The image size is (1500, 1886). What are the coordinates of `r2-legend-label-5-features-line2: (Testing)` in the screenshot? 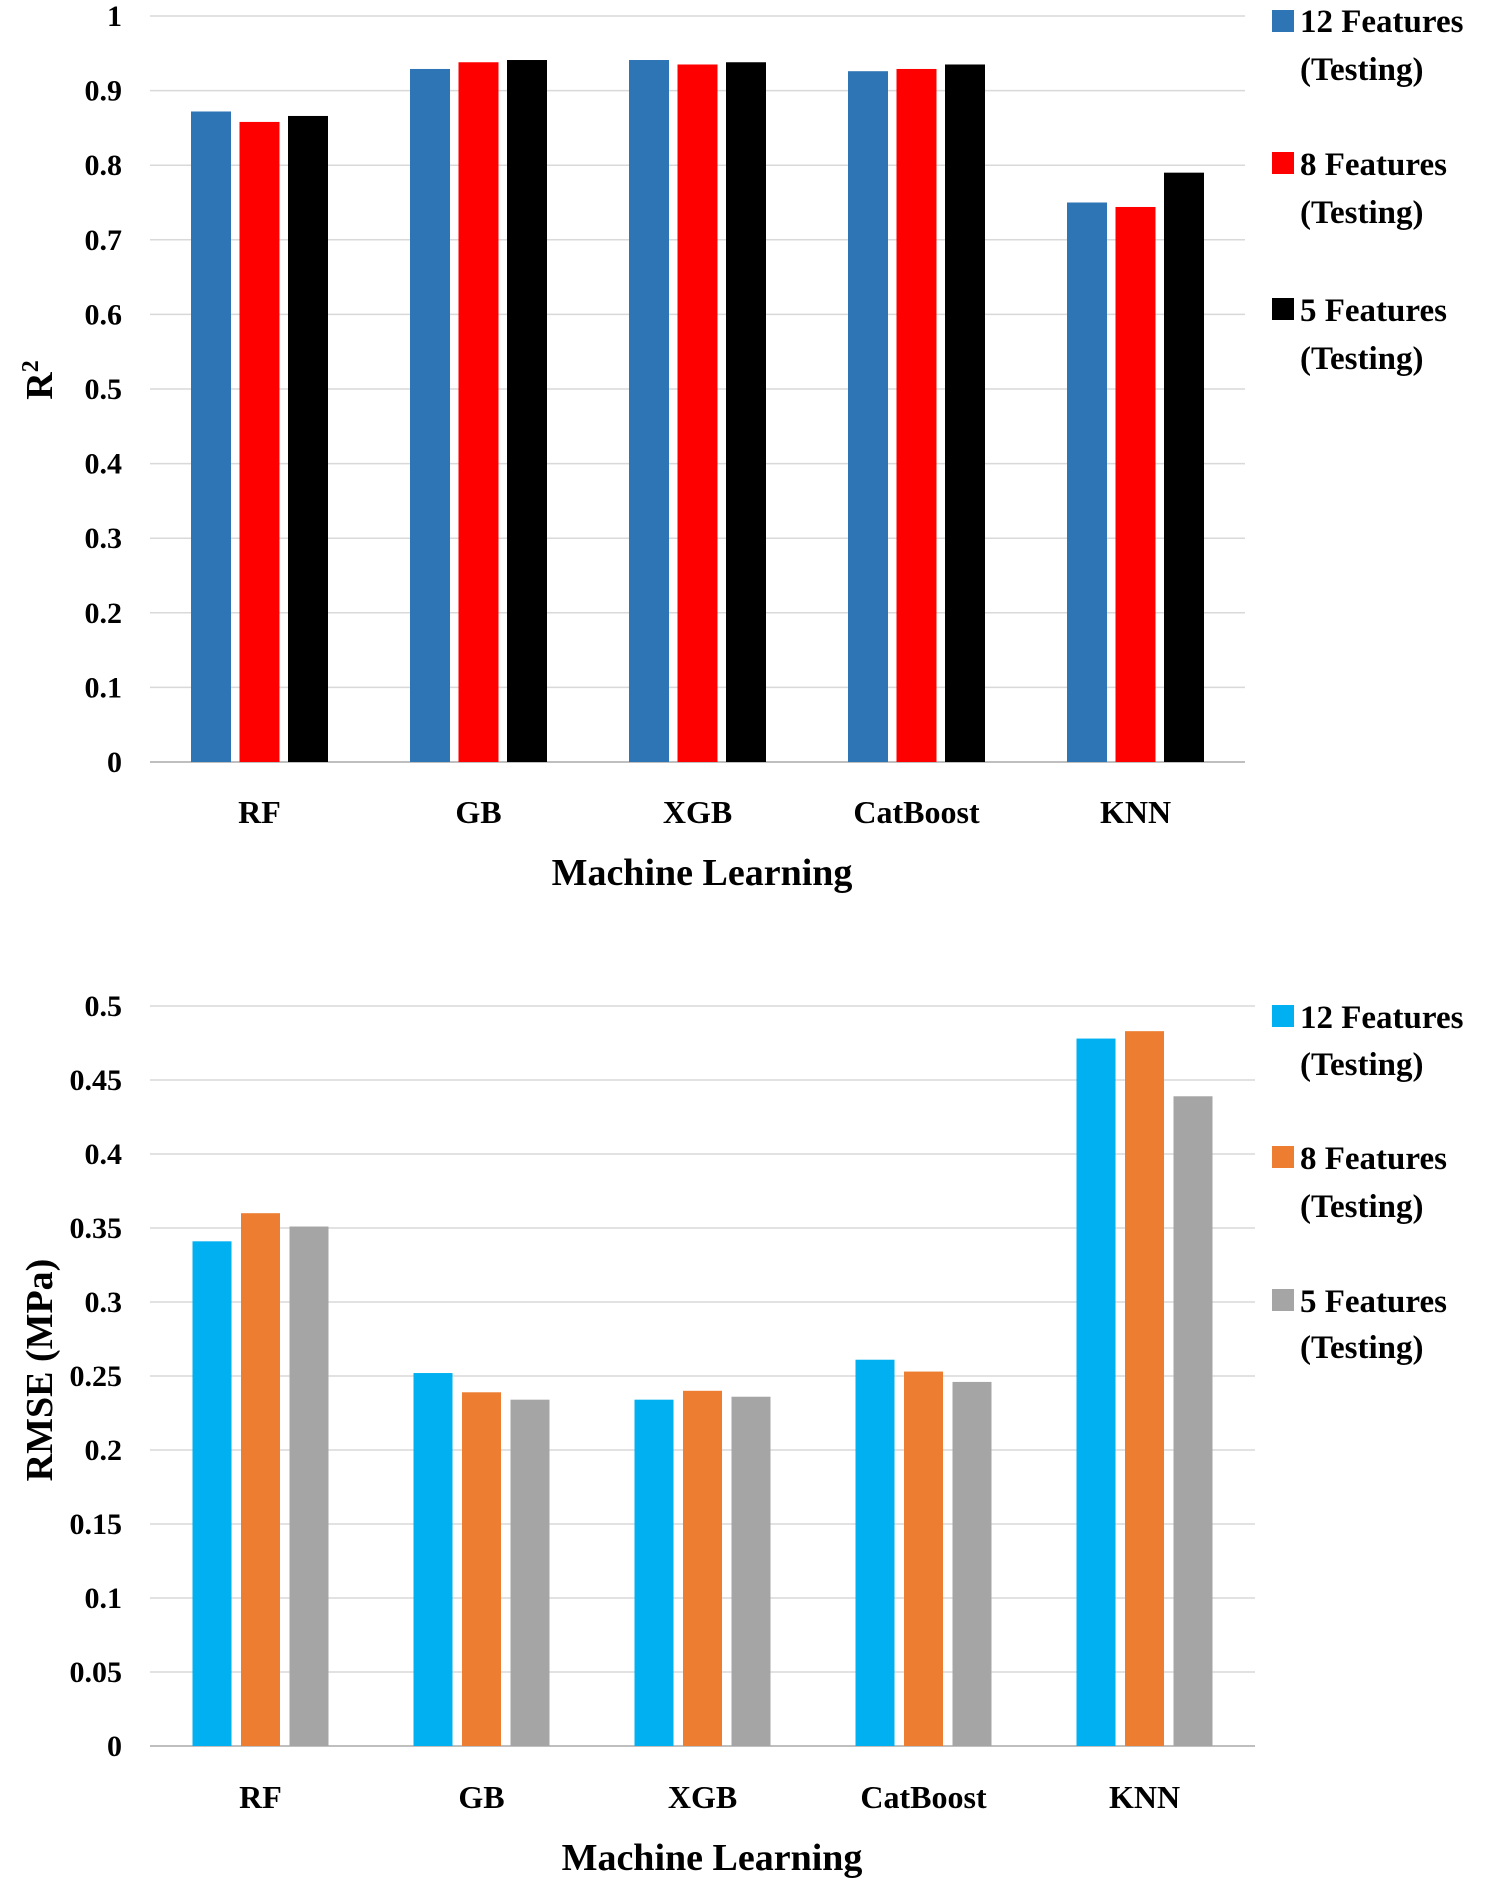 It's located at (1361, 359).